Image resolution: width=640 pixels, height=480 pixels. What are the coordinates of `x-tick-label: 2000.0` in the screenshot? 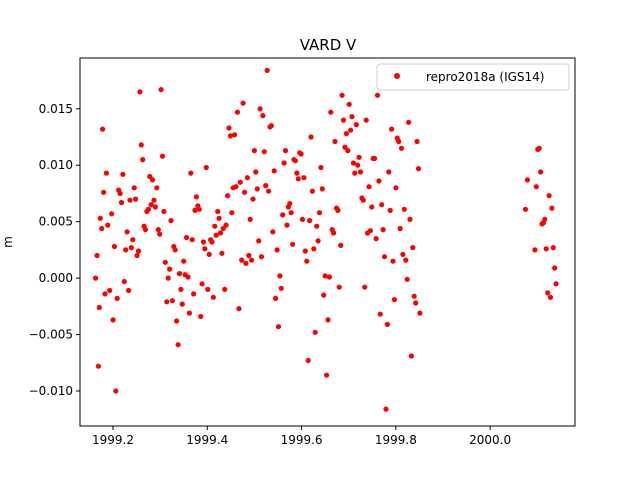 It's located at (490, 440).